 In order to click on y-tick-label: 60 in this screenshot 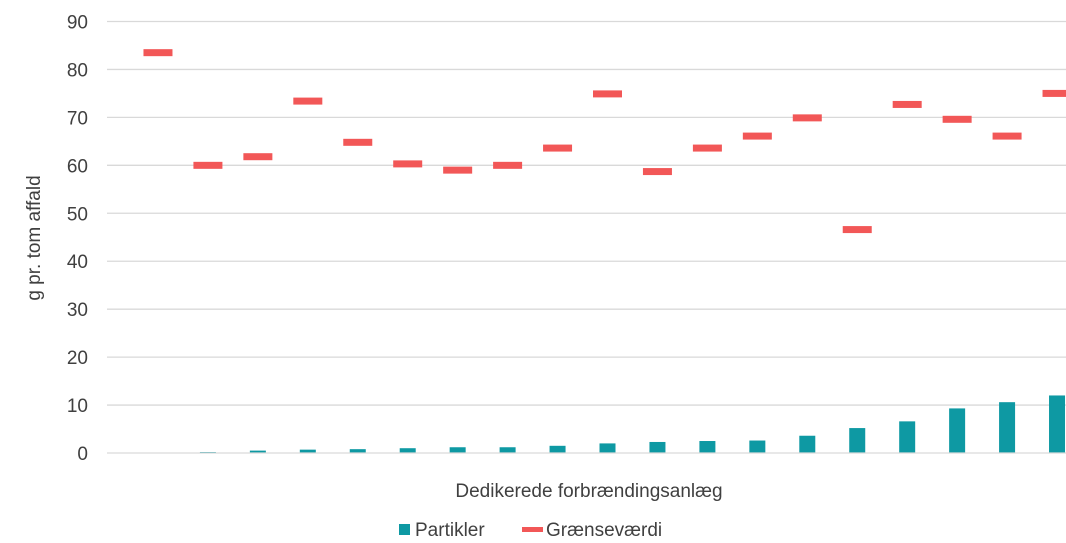, I will do `click(77, 166)`.